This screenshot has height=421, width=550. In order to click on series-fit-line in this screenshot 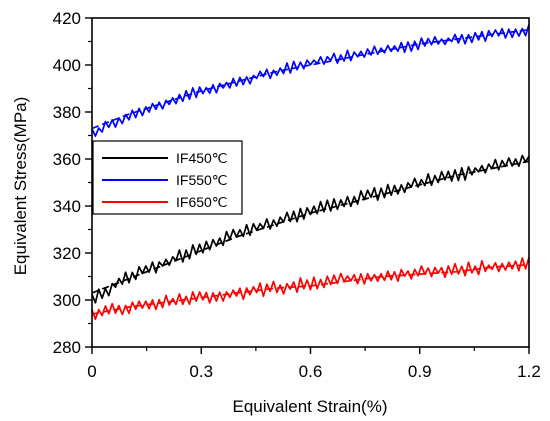, I will do `click(310, 289)`.